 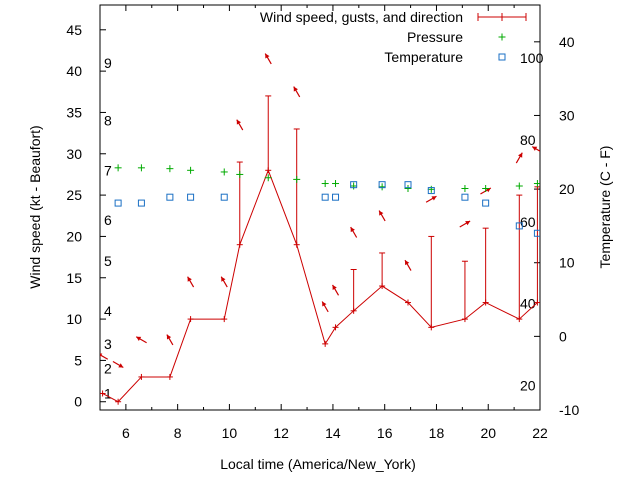 What do you see at coordinates (108, 369) in the screenshot?
I see `beaufort-label: 2` at bounding box center [108, 369].